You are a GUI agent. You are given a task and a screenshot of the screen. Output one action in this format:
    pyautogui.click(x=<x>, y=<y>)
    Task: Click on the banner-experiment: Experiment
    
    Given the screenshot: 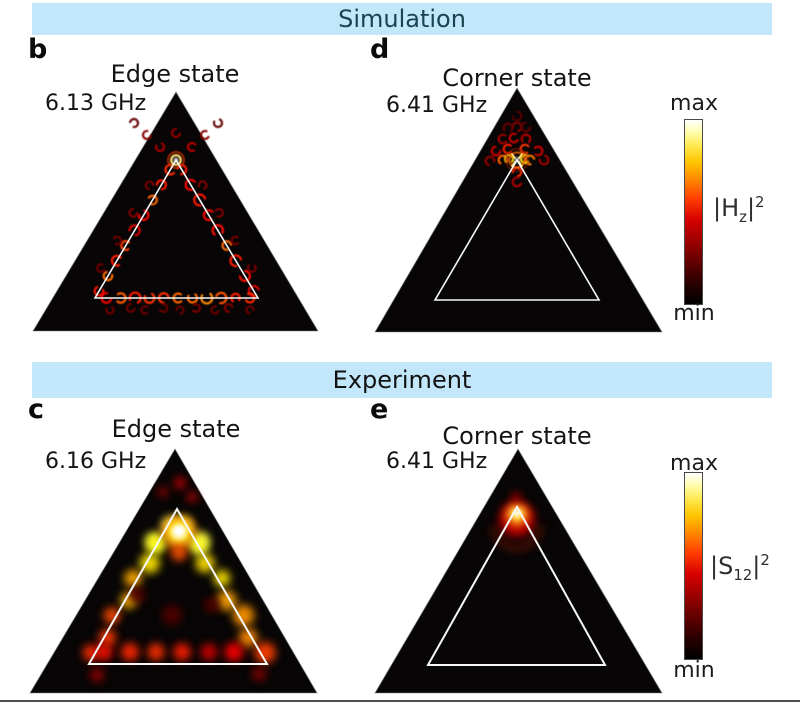 What is the action you would take?
    pyautogui.click(x=402, y=380)
    